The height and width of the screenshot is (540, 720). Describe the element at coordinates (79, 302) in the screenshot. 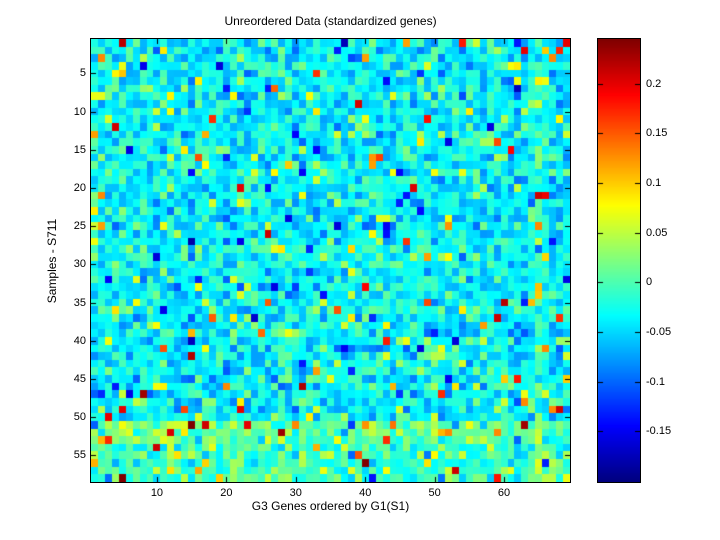

I see `y-tick-label: 35` at that location.